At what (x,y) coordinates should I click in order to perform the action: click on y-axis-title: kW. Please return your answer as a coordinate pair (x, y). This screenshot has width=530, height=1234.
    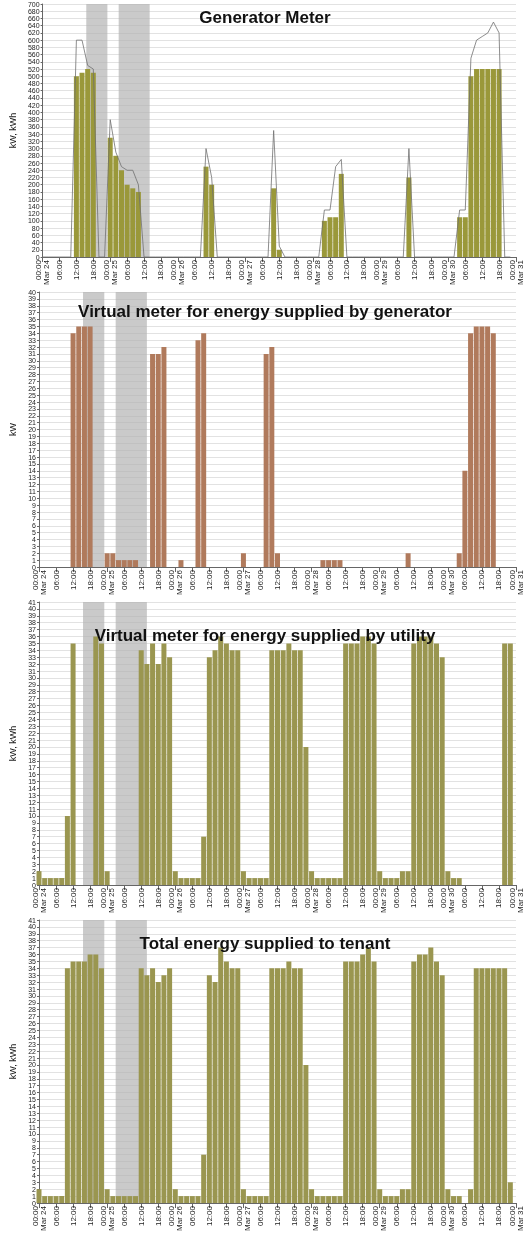
    Looking at the image, I should click on (12, 429).